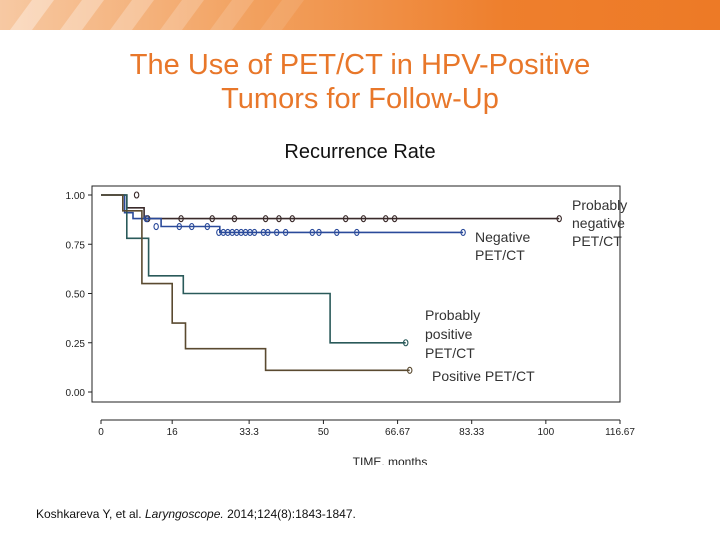 The height and width of the screenshot is (540, 720). What do you see at coordinates (502, 237) in the screenshot?
I see `series-label: Negative` at bounding box center [502, 237].